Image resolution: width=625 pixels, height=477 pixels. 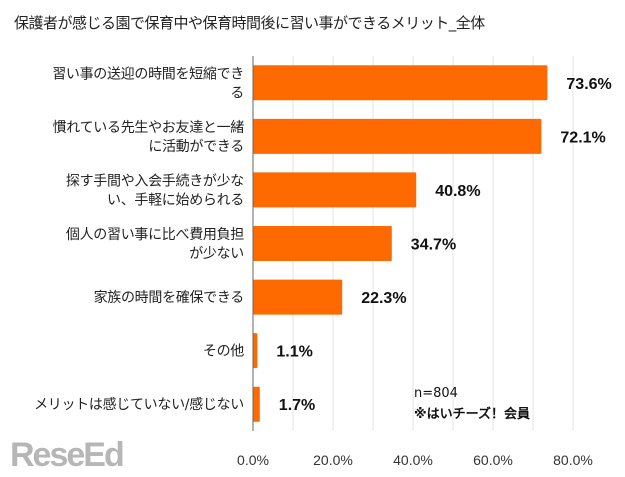 What do you see at coordinates (67, 455) in the screenshot?
I see `resed-logo-watermark: ReseEd` at bounding box center [67, 455].